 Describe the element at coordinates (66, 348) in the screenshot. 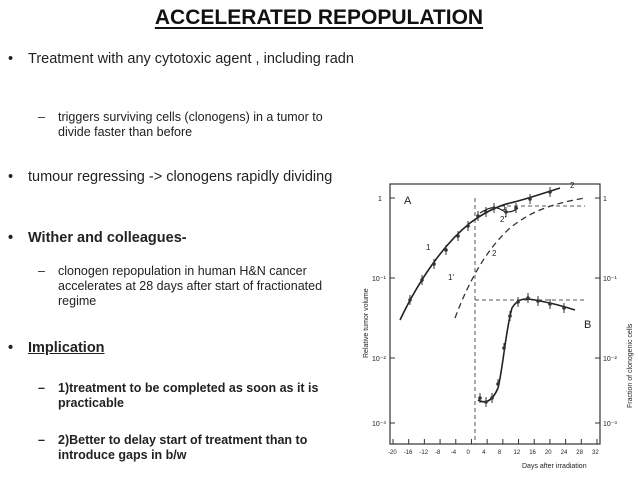

I see `bullet-text: Implication` at that location.